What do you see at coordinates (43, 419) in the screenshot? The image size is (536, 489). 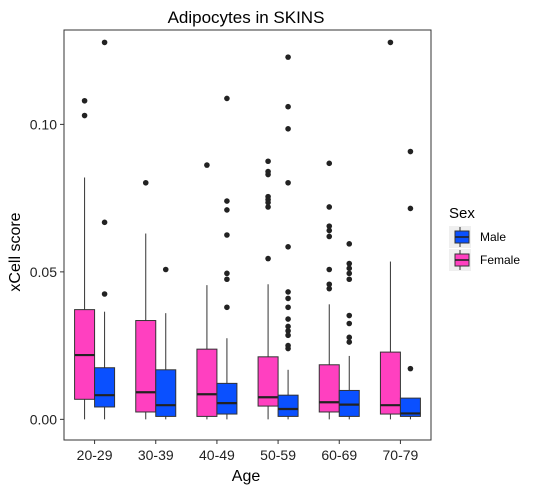 I see `y-tick-label: 0.00` at bounding box center [43, 419].